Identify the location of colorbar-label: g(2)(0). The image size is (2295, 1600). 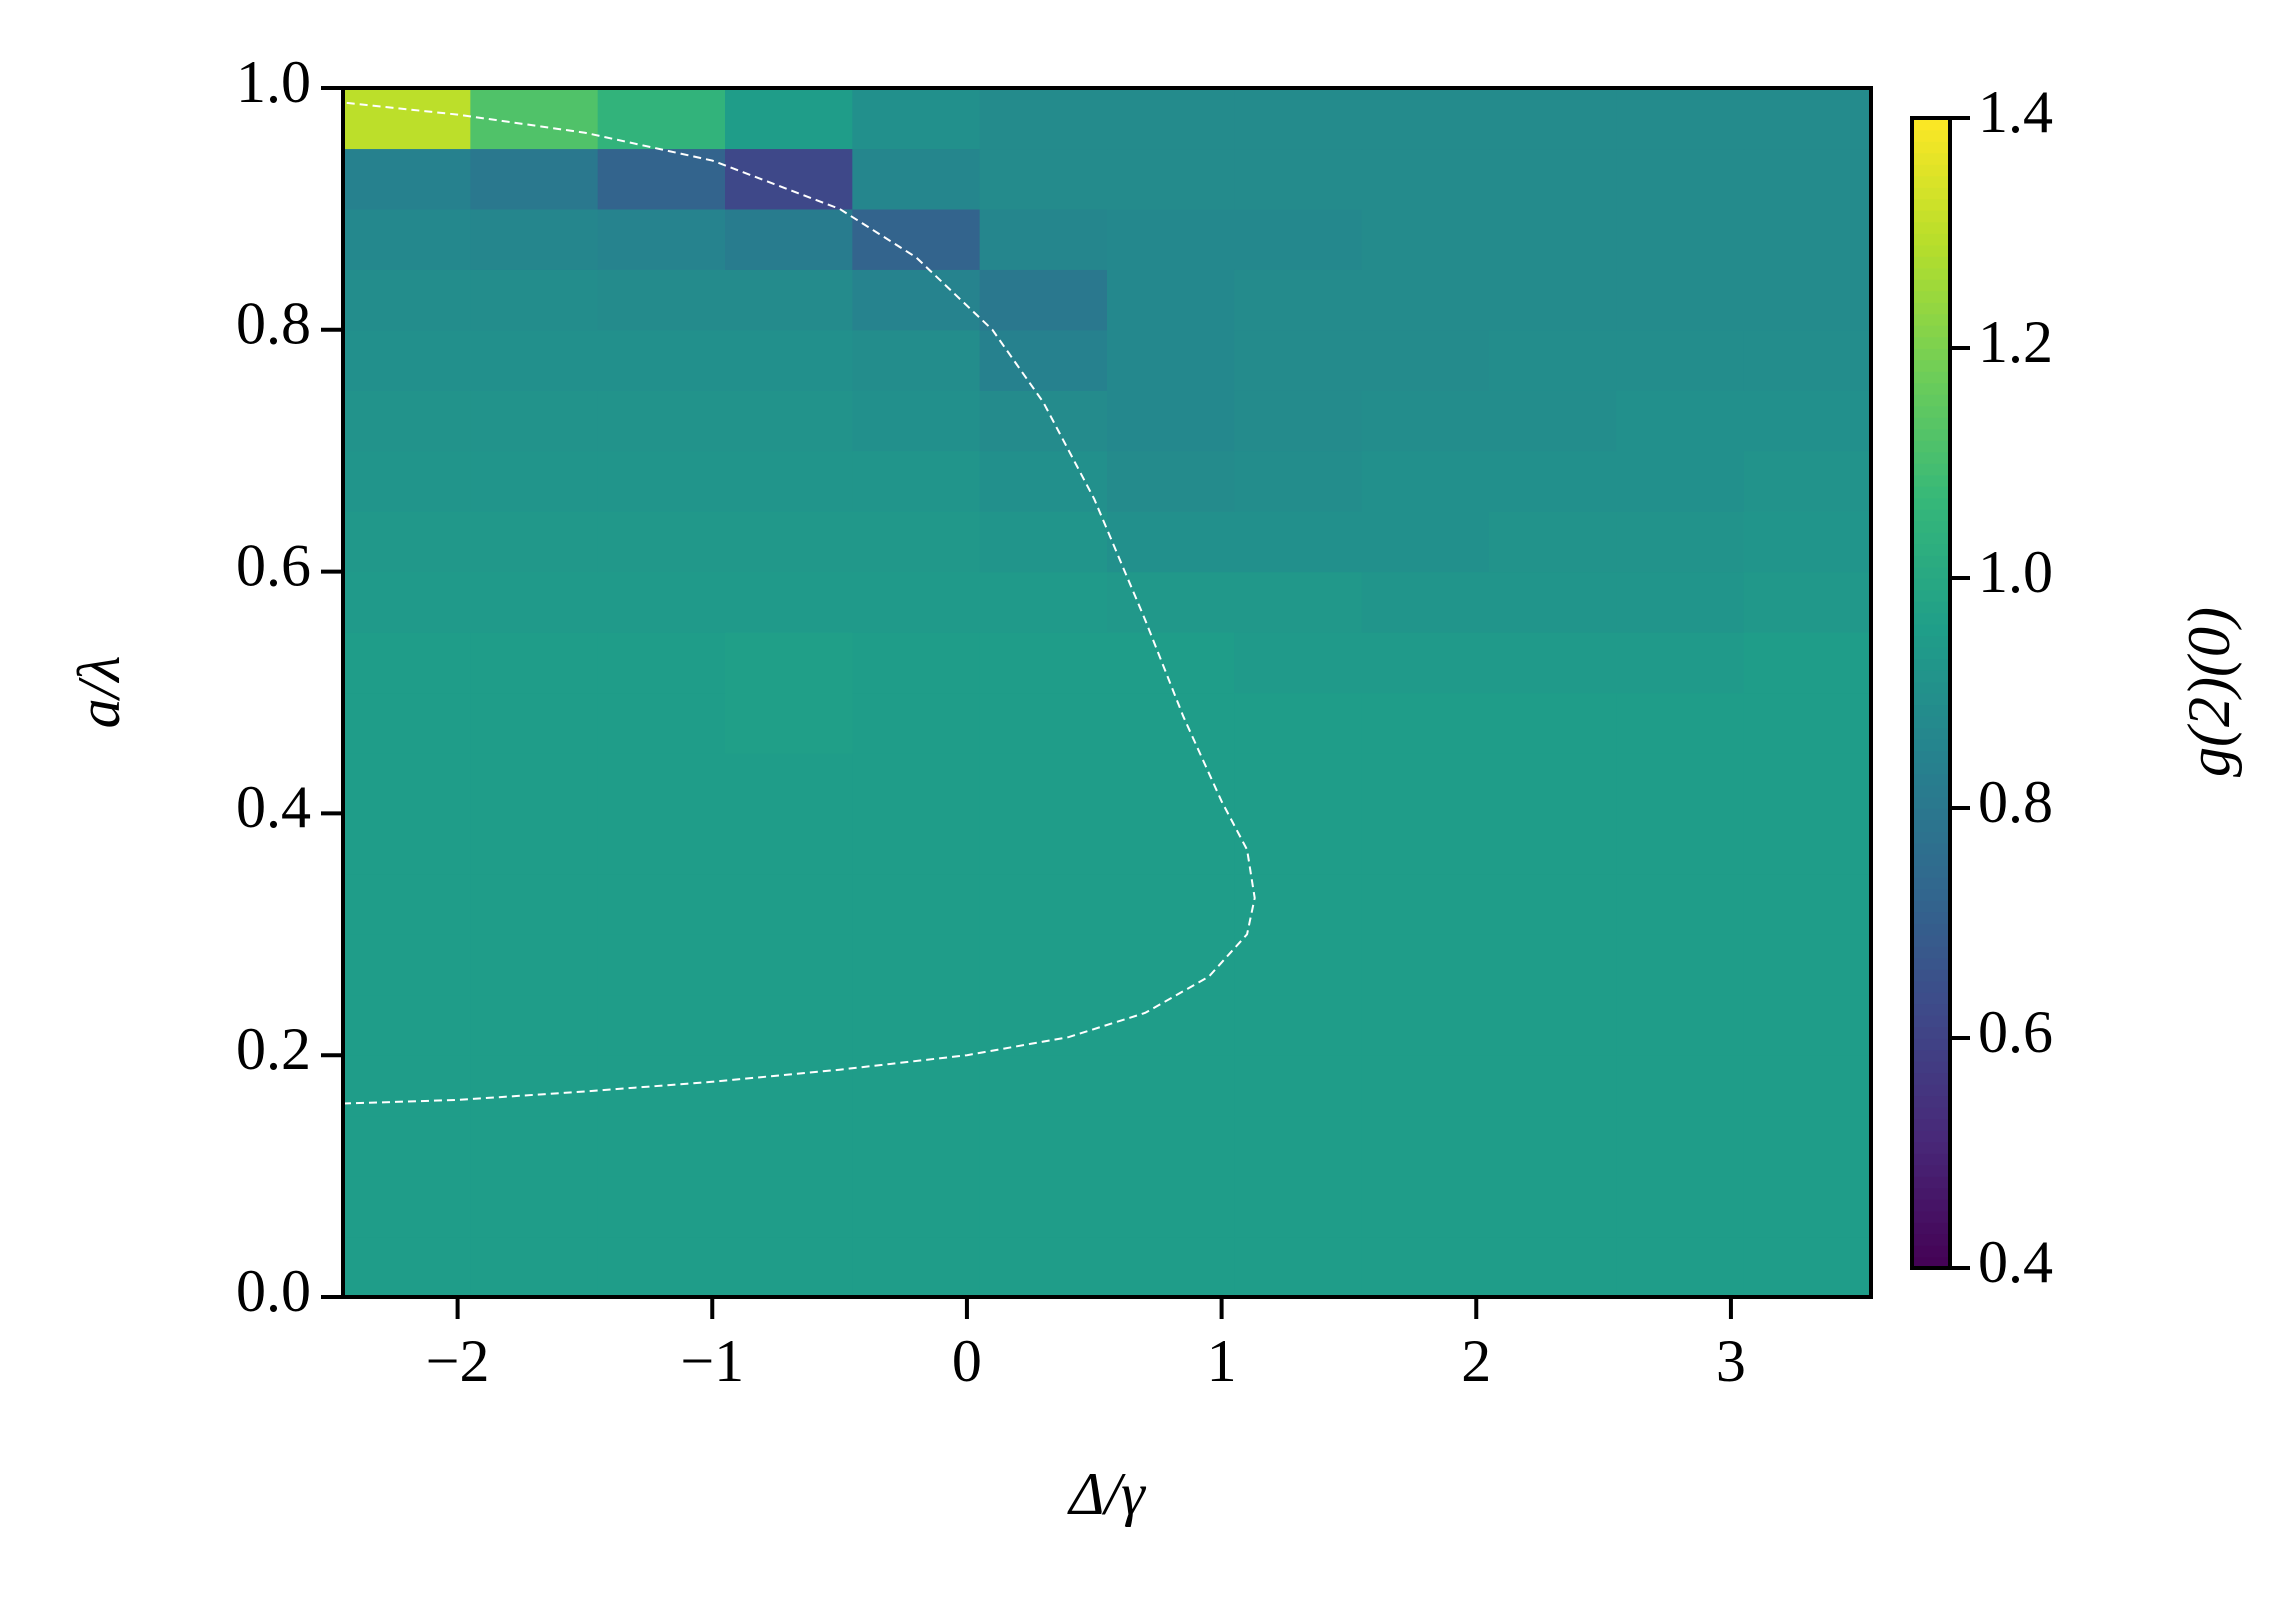
(2209, 692).